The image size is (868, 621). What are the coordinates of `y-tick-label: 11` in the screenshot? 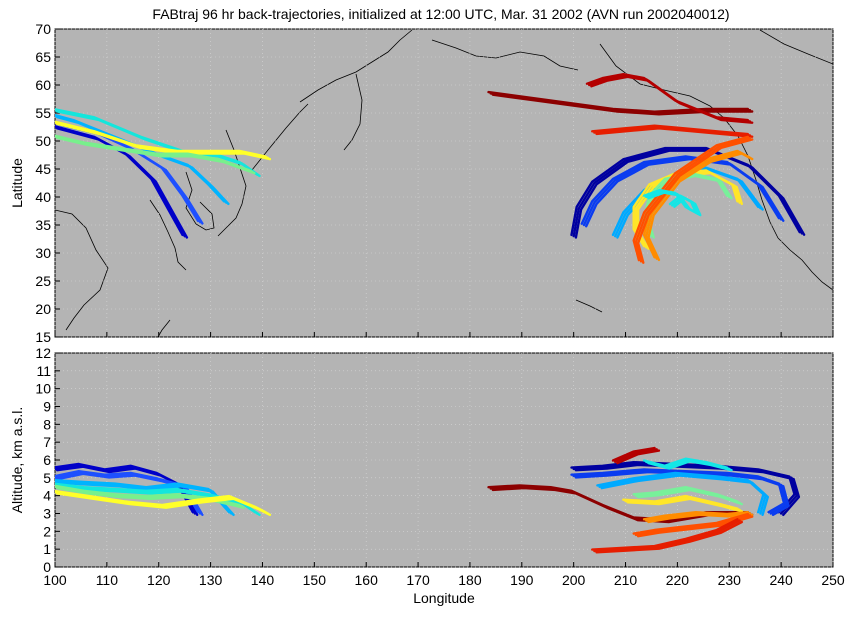 It's located at (43, 371).